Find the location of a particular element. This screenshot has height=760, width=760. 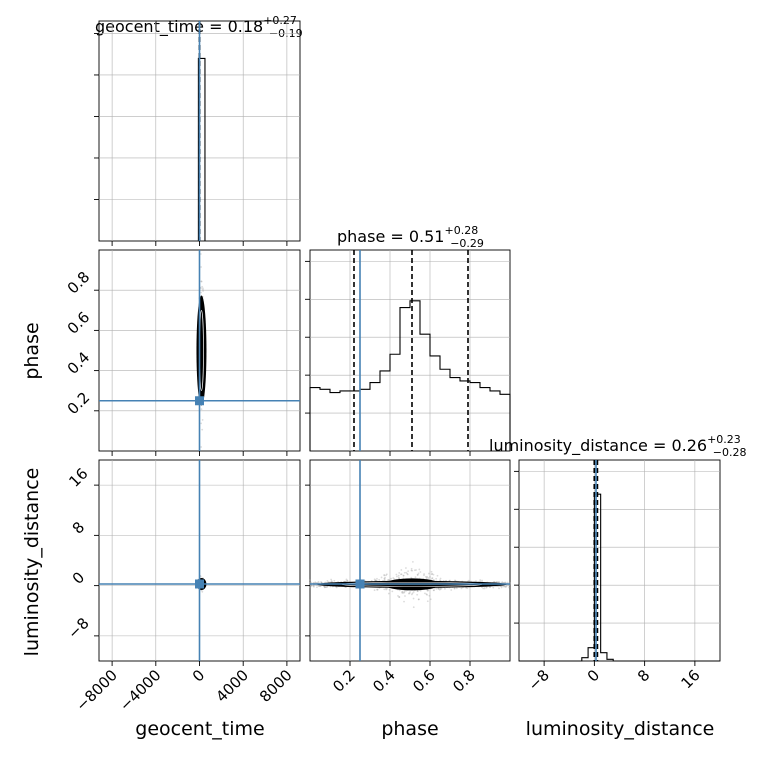

y-tick-label: 16 is located at coordinates (78, 477).